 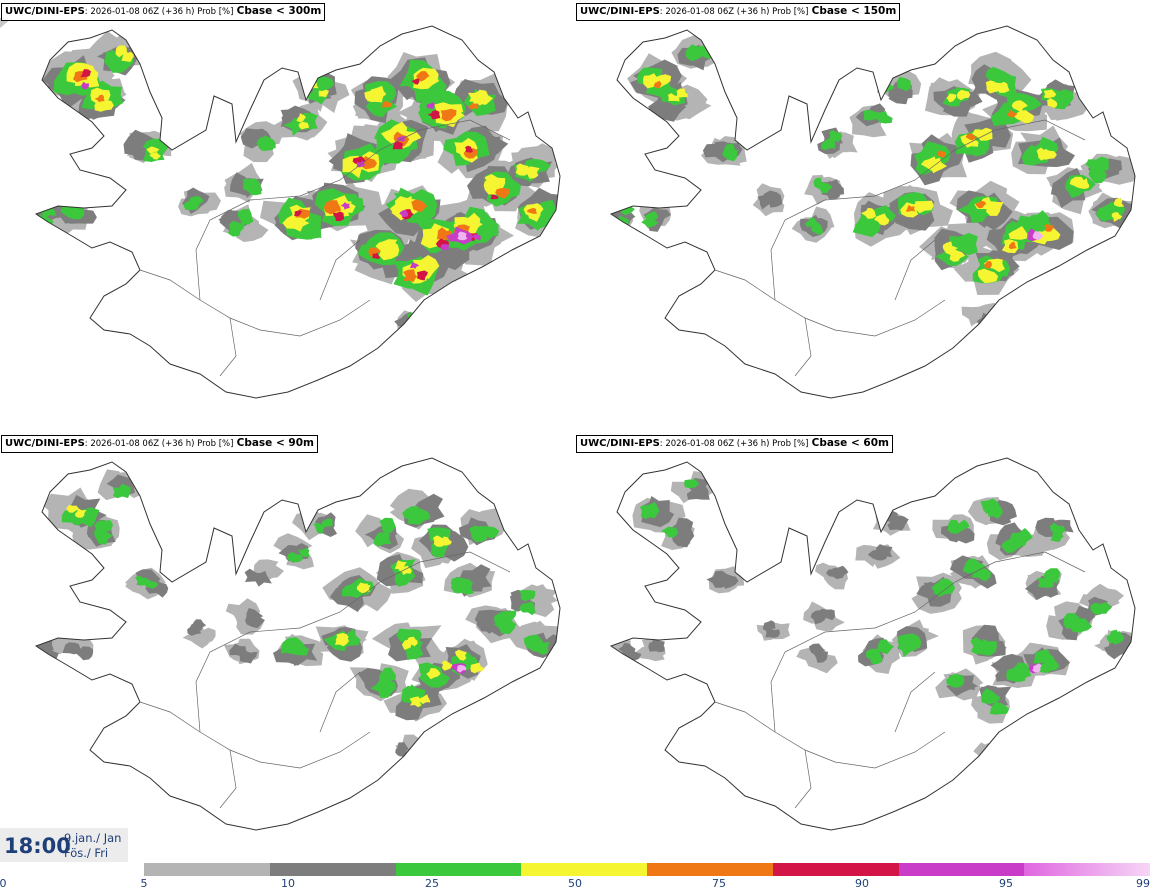 I want to click on valid-time: 18:00, so click(x=37, y=846).